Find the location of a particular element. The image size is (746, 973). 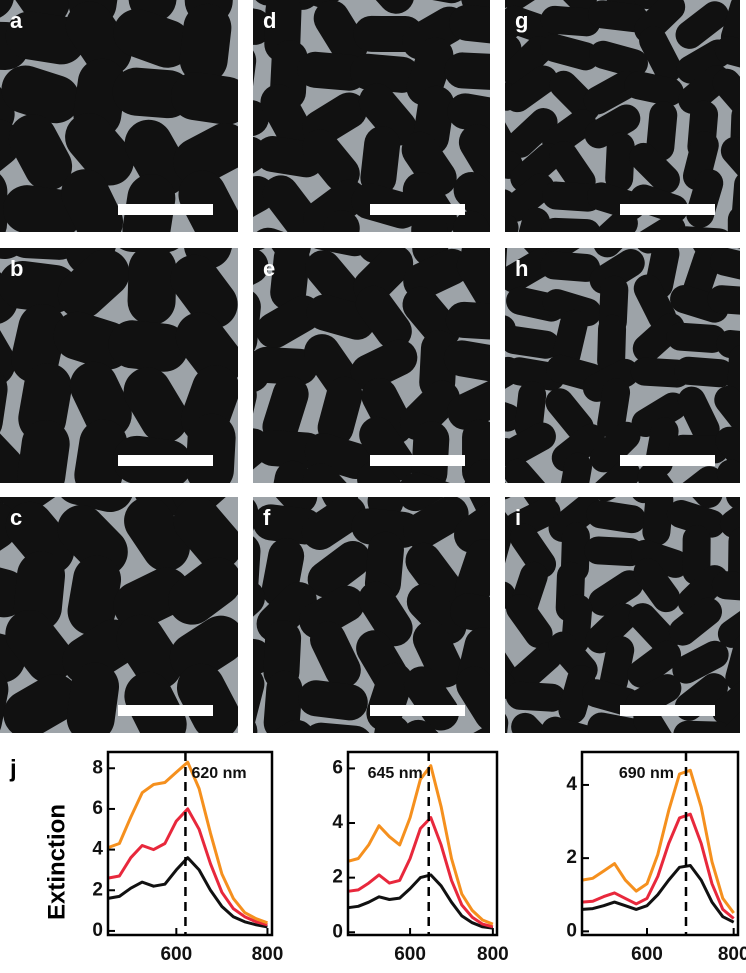

y-tick-label: 4 is located at coordinates (571, 784).